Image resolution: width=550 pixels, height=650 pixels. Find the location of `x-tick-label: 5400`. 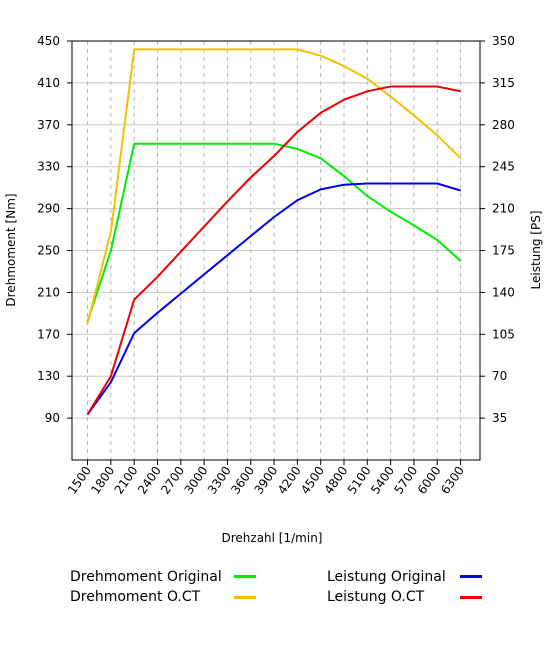

x-tick-label: 5400 is located at coordinates (382, 480).